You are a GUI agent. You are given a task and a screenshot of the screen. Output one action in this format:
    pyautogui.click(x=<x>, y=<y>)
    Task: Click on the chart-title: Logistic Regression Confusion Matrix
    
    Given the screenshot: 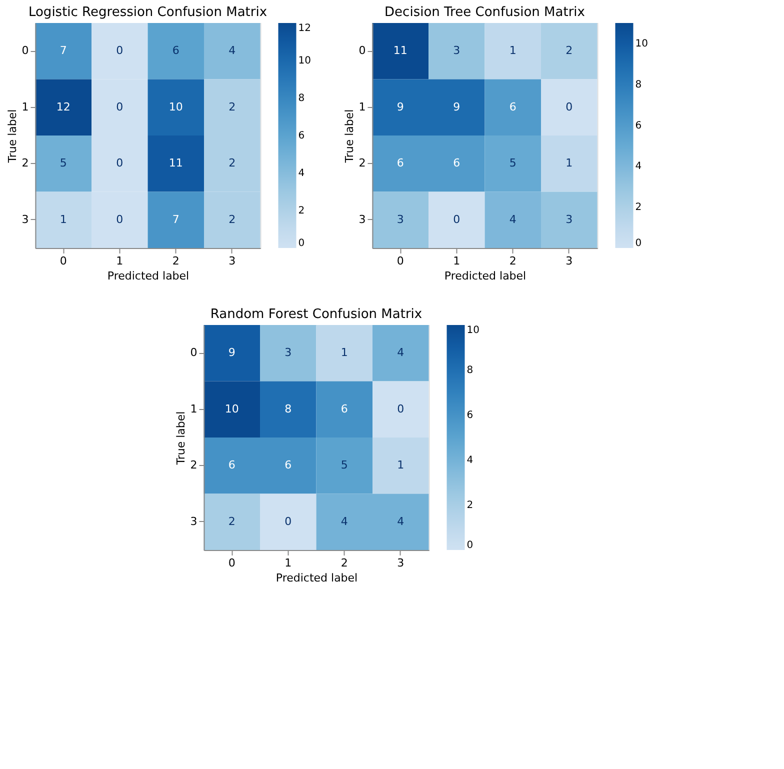 What is the action you would take?
    pyautogui.click(x=148, y=12)
    